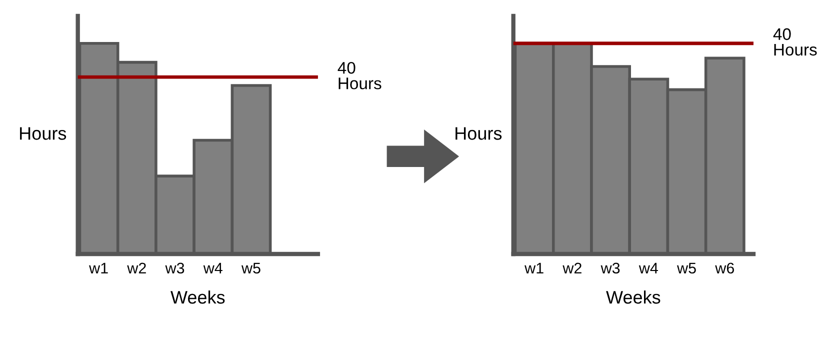  What do you see at coordinates (724, 268) in the screenshot?
I see `x-tick-label: w6` at bounding box center [724, 268].